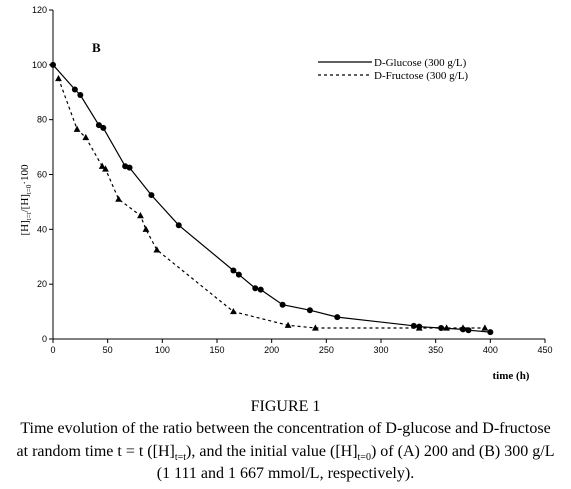  I want to click on x-tick-label: 350, so click(435, 350).